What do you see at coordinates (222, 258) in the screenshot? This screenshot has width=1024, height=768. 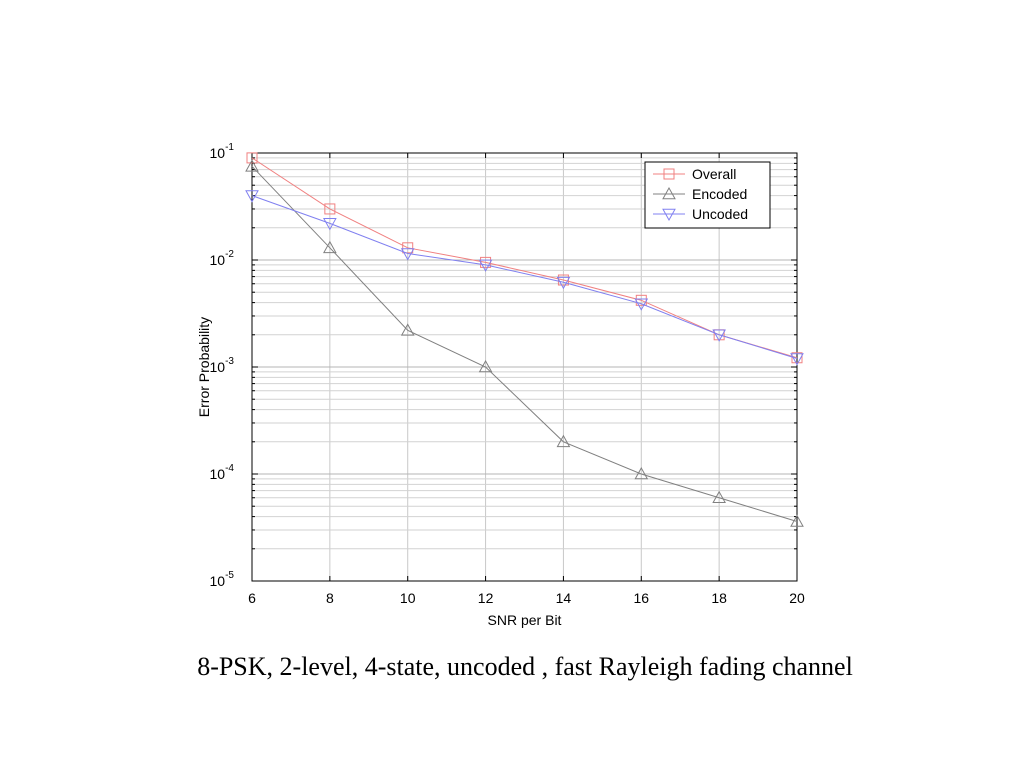 I see `y-tick-label: 10⁻²` at bounding box center [222, 258].